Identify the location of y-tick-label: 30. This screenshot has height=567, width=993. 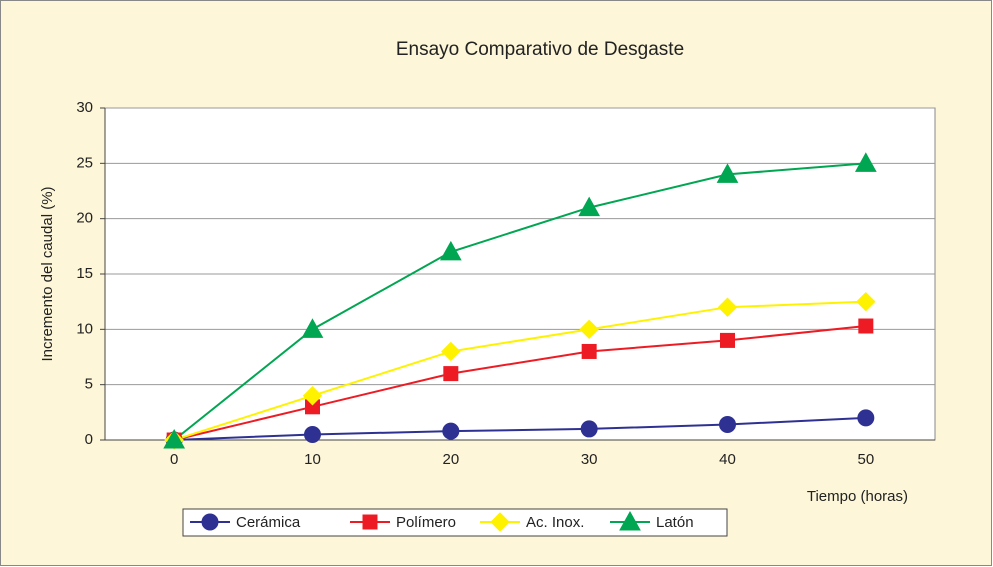
(84, 107).